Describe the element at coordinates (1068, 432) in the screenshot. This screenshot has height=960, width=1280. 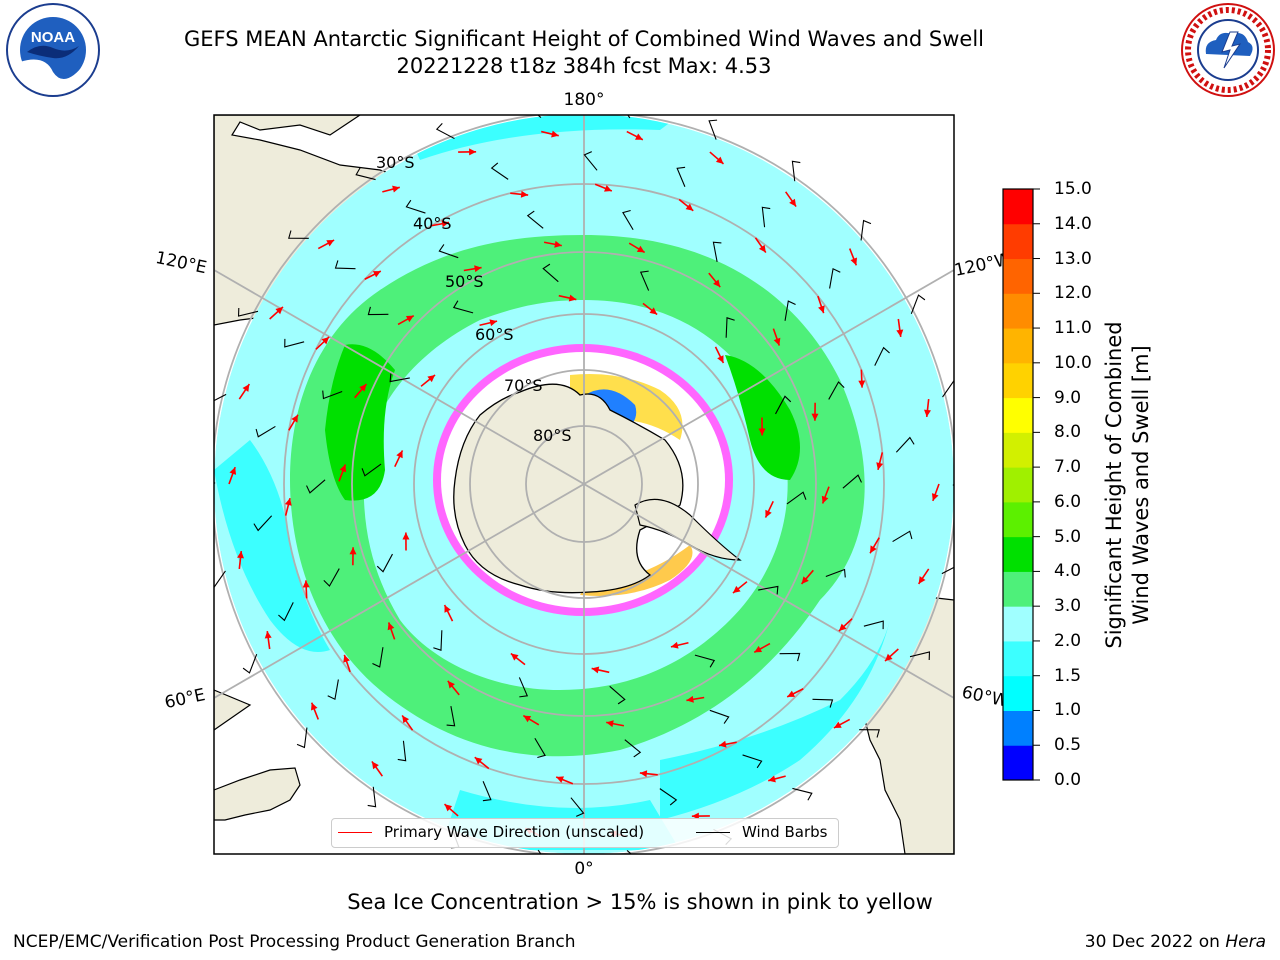
I see `colorbar-tick-label: 8.0` at that location.